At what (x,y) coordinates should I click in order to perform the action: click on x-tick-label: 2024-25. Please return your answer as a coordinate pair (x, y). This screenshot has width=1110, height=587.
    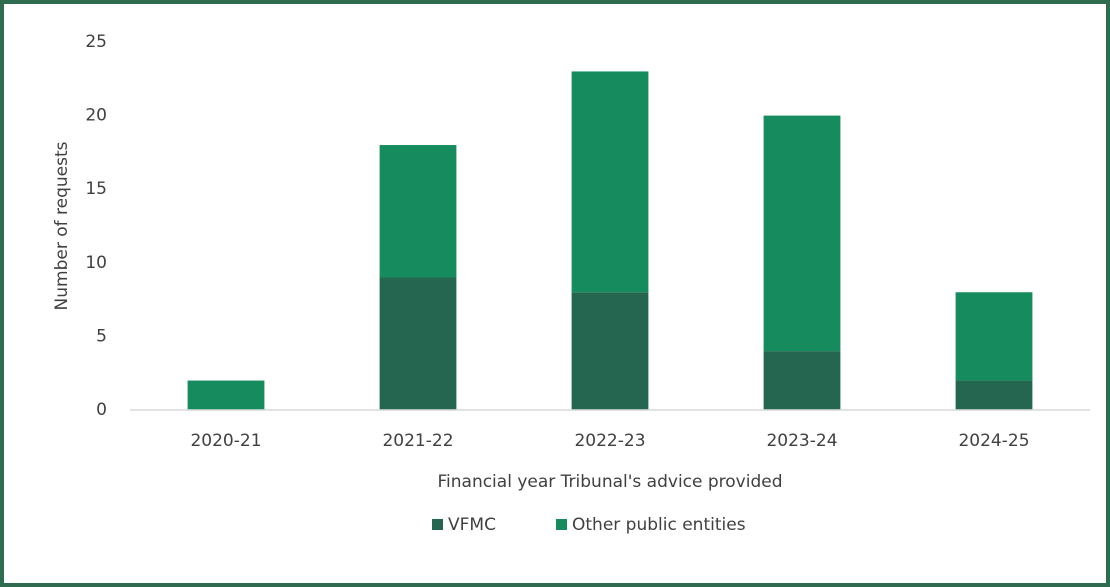
    Looking at the image, I should click on (993, 441).